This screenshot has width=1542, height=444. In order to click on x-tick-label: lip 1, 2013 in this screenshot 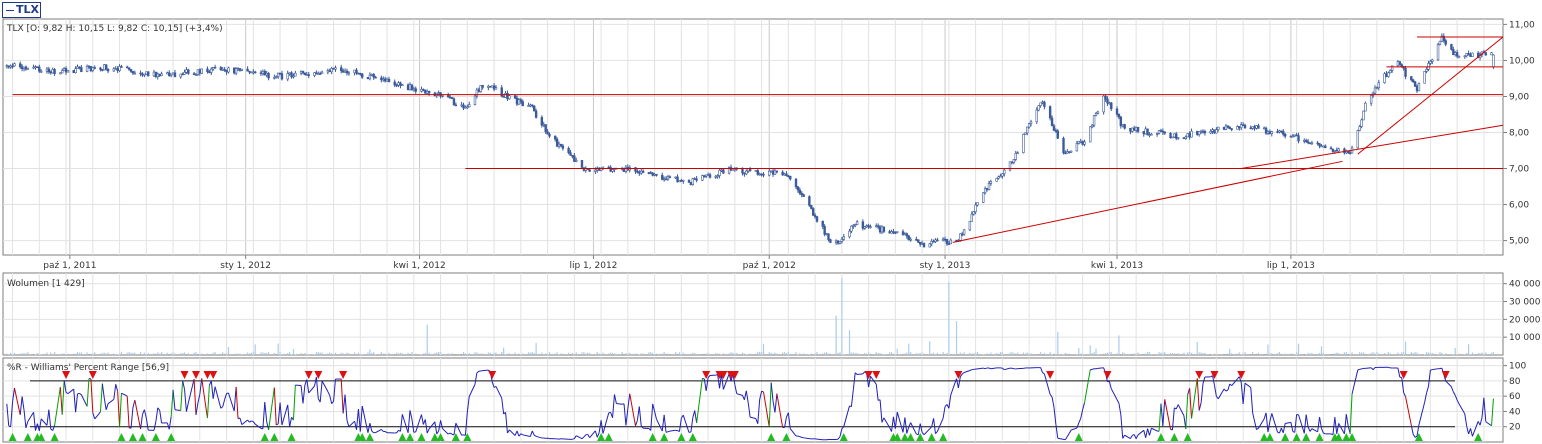, I will do `click(1291, 266)`.